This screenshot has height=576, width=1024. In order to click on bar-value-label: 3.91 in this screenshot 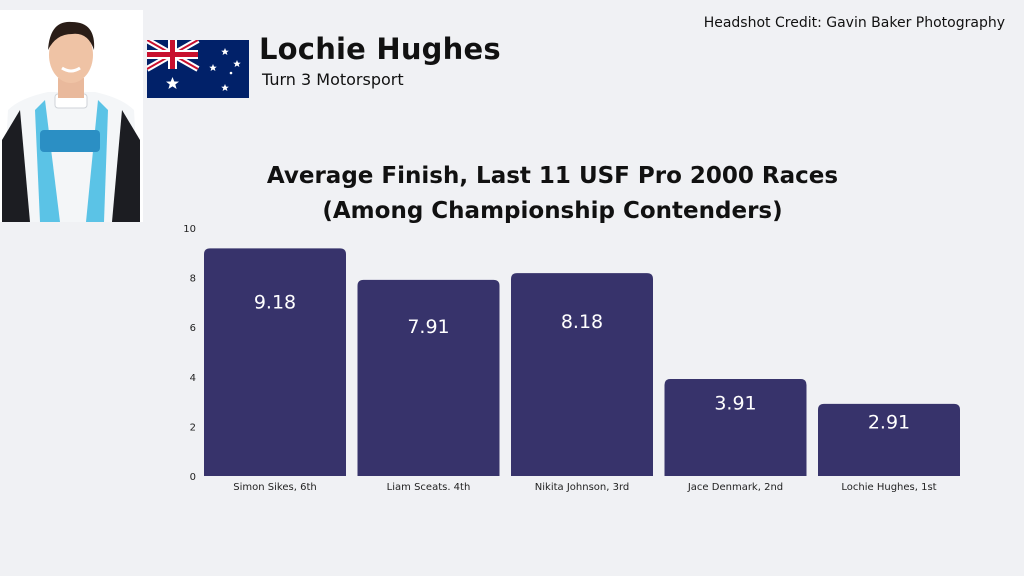, I will do `click(735, 403)`.